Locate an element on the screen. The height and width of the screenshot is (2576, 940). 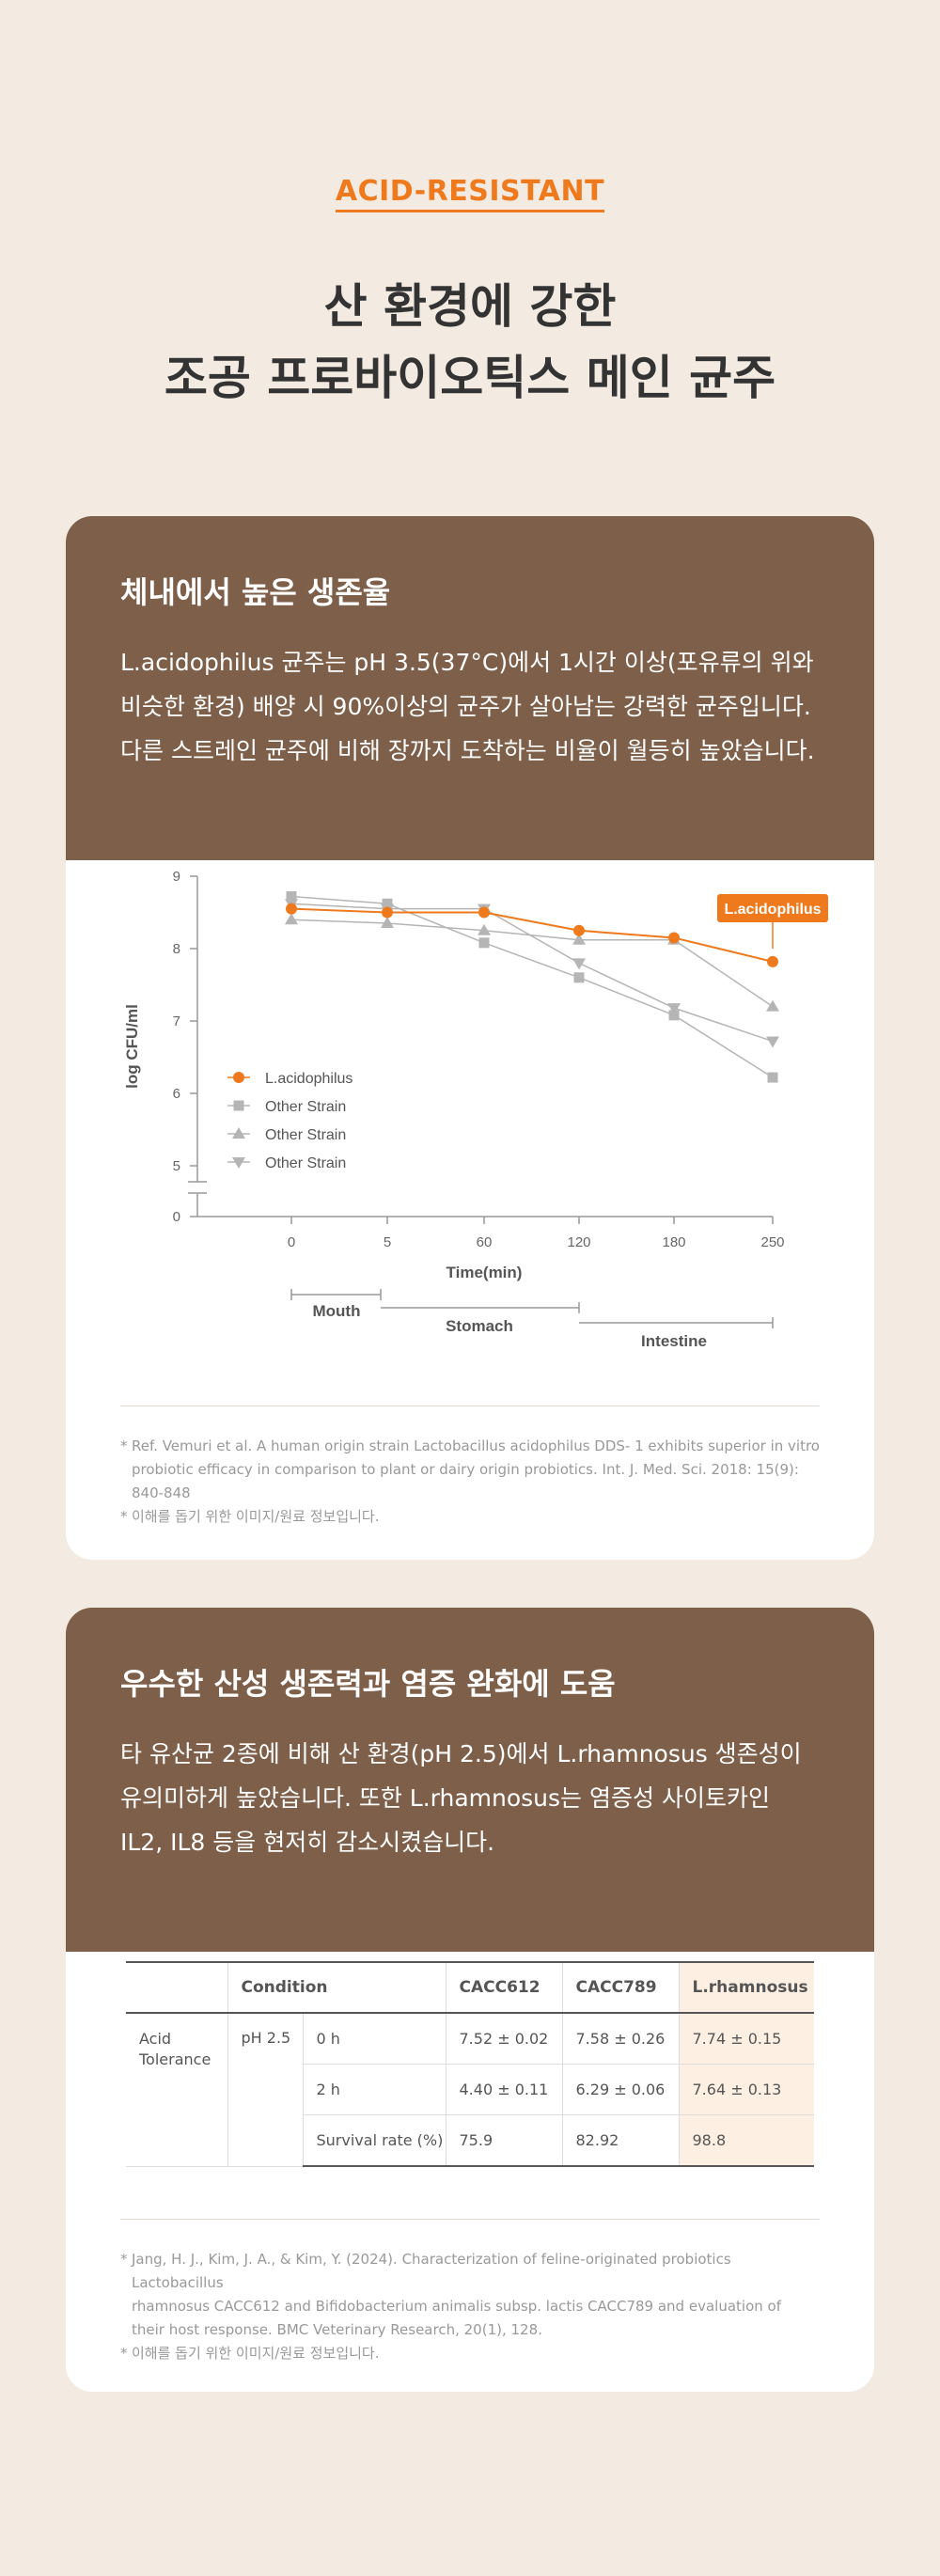
x-tick-label: 250 is located at coordinates (772, 1242).